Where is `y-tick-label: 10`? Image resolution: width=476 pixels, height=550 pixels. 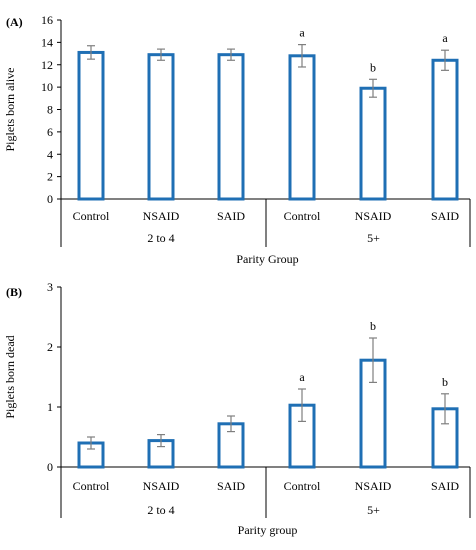
y-tick-label: 10 is located at coordinates (47, 87).